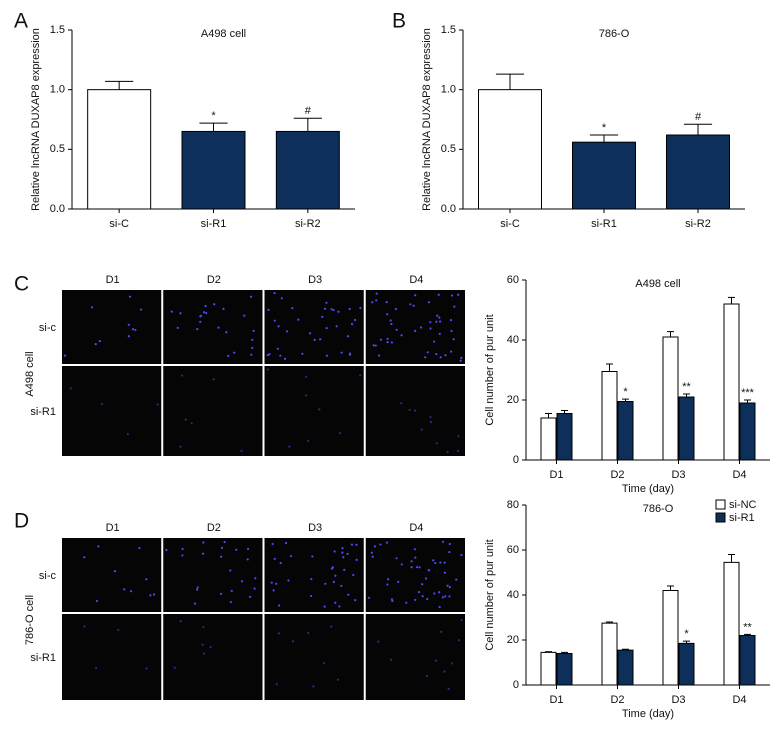 The height and width of the screenshot is (744, 780). Describe the element at coordinates (416, 280) in the screenshot. I see `column-label: D4` at that location.